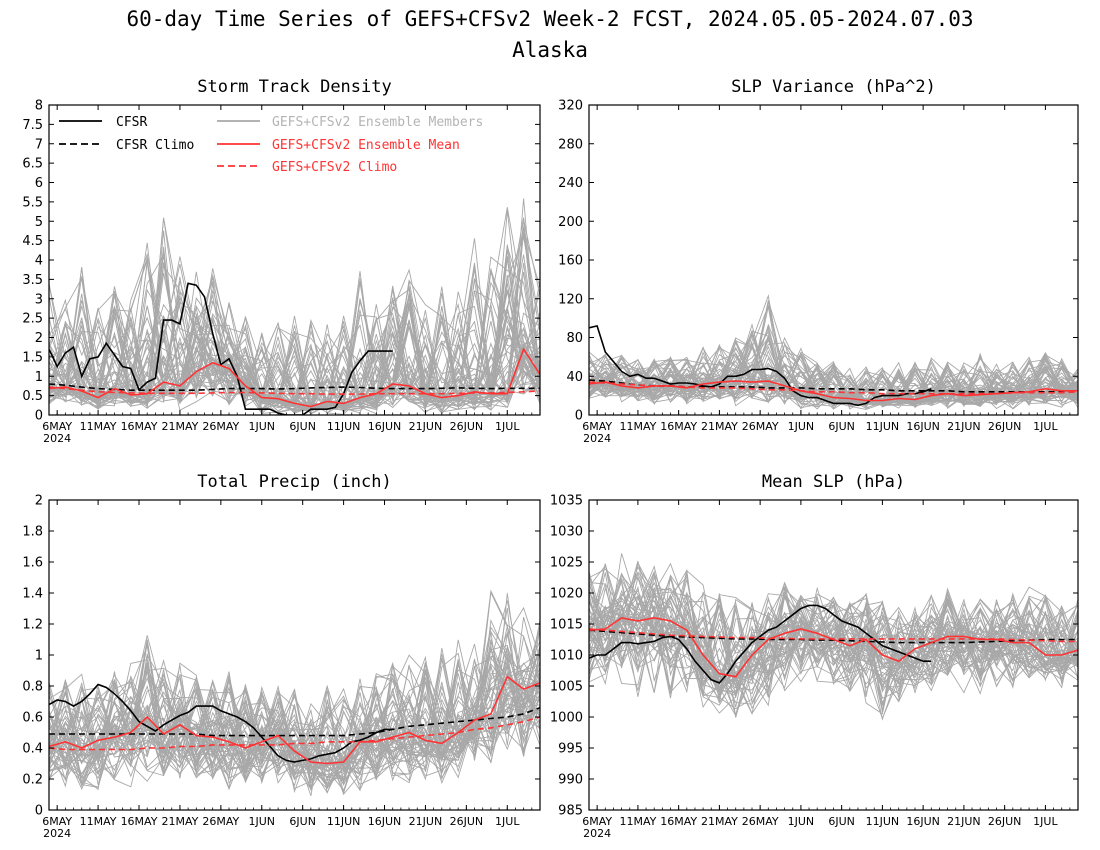 The height and width of the screenshot is (850, 1100). I want to click on y-tick-label: 40, so click(574, 377).